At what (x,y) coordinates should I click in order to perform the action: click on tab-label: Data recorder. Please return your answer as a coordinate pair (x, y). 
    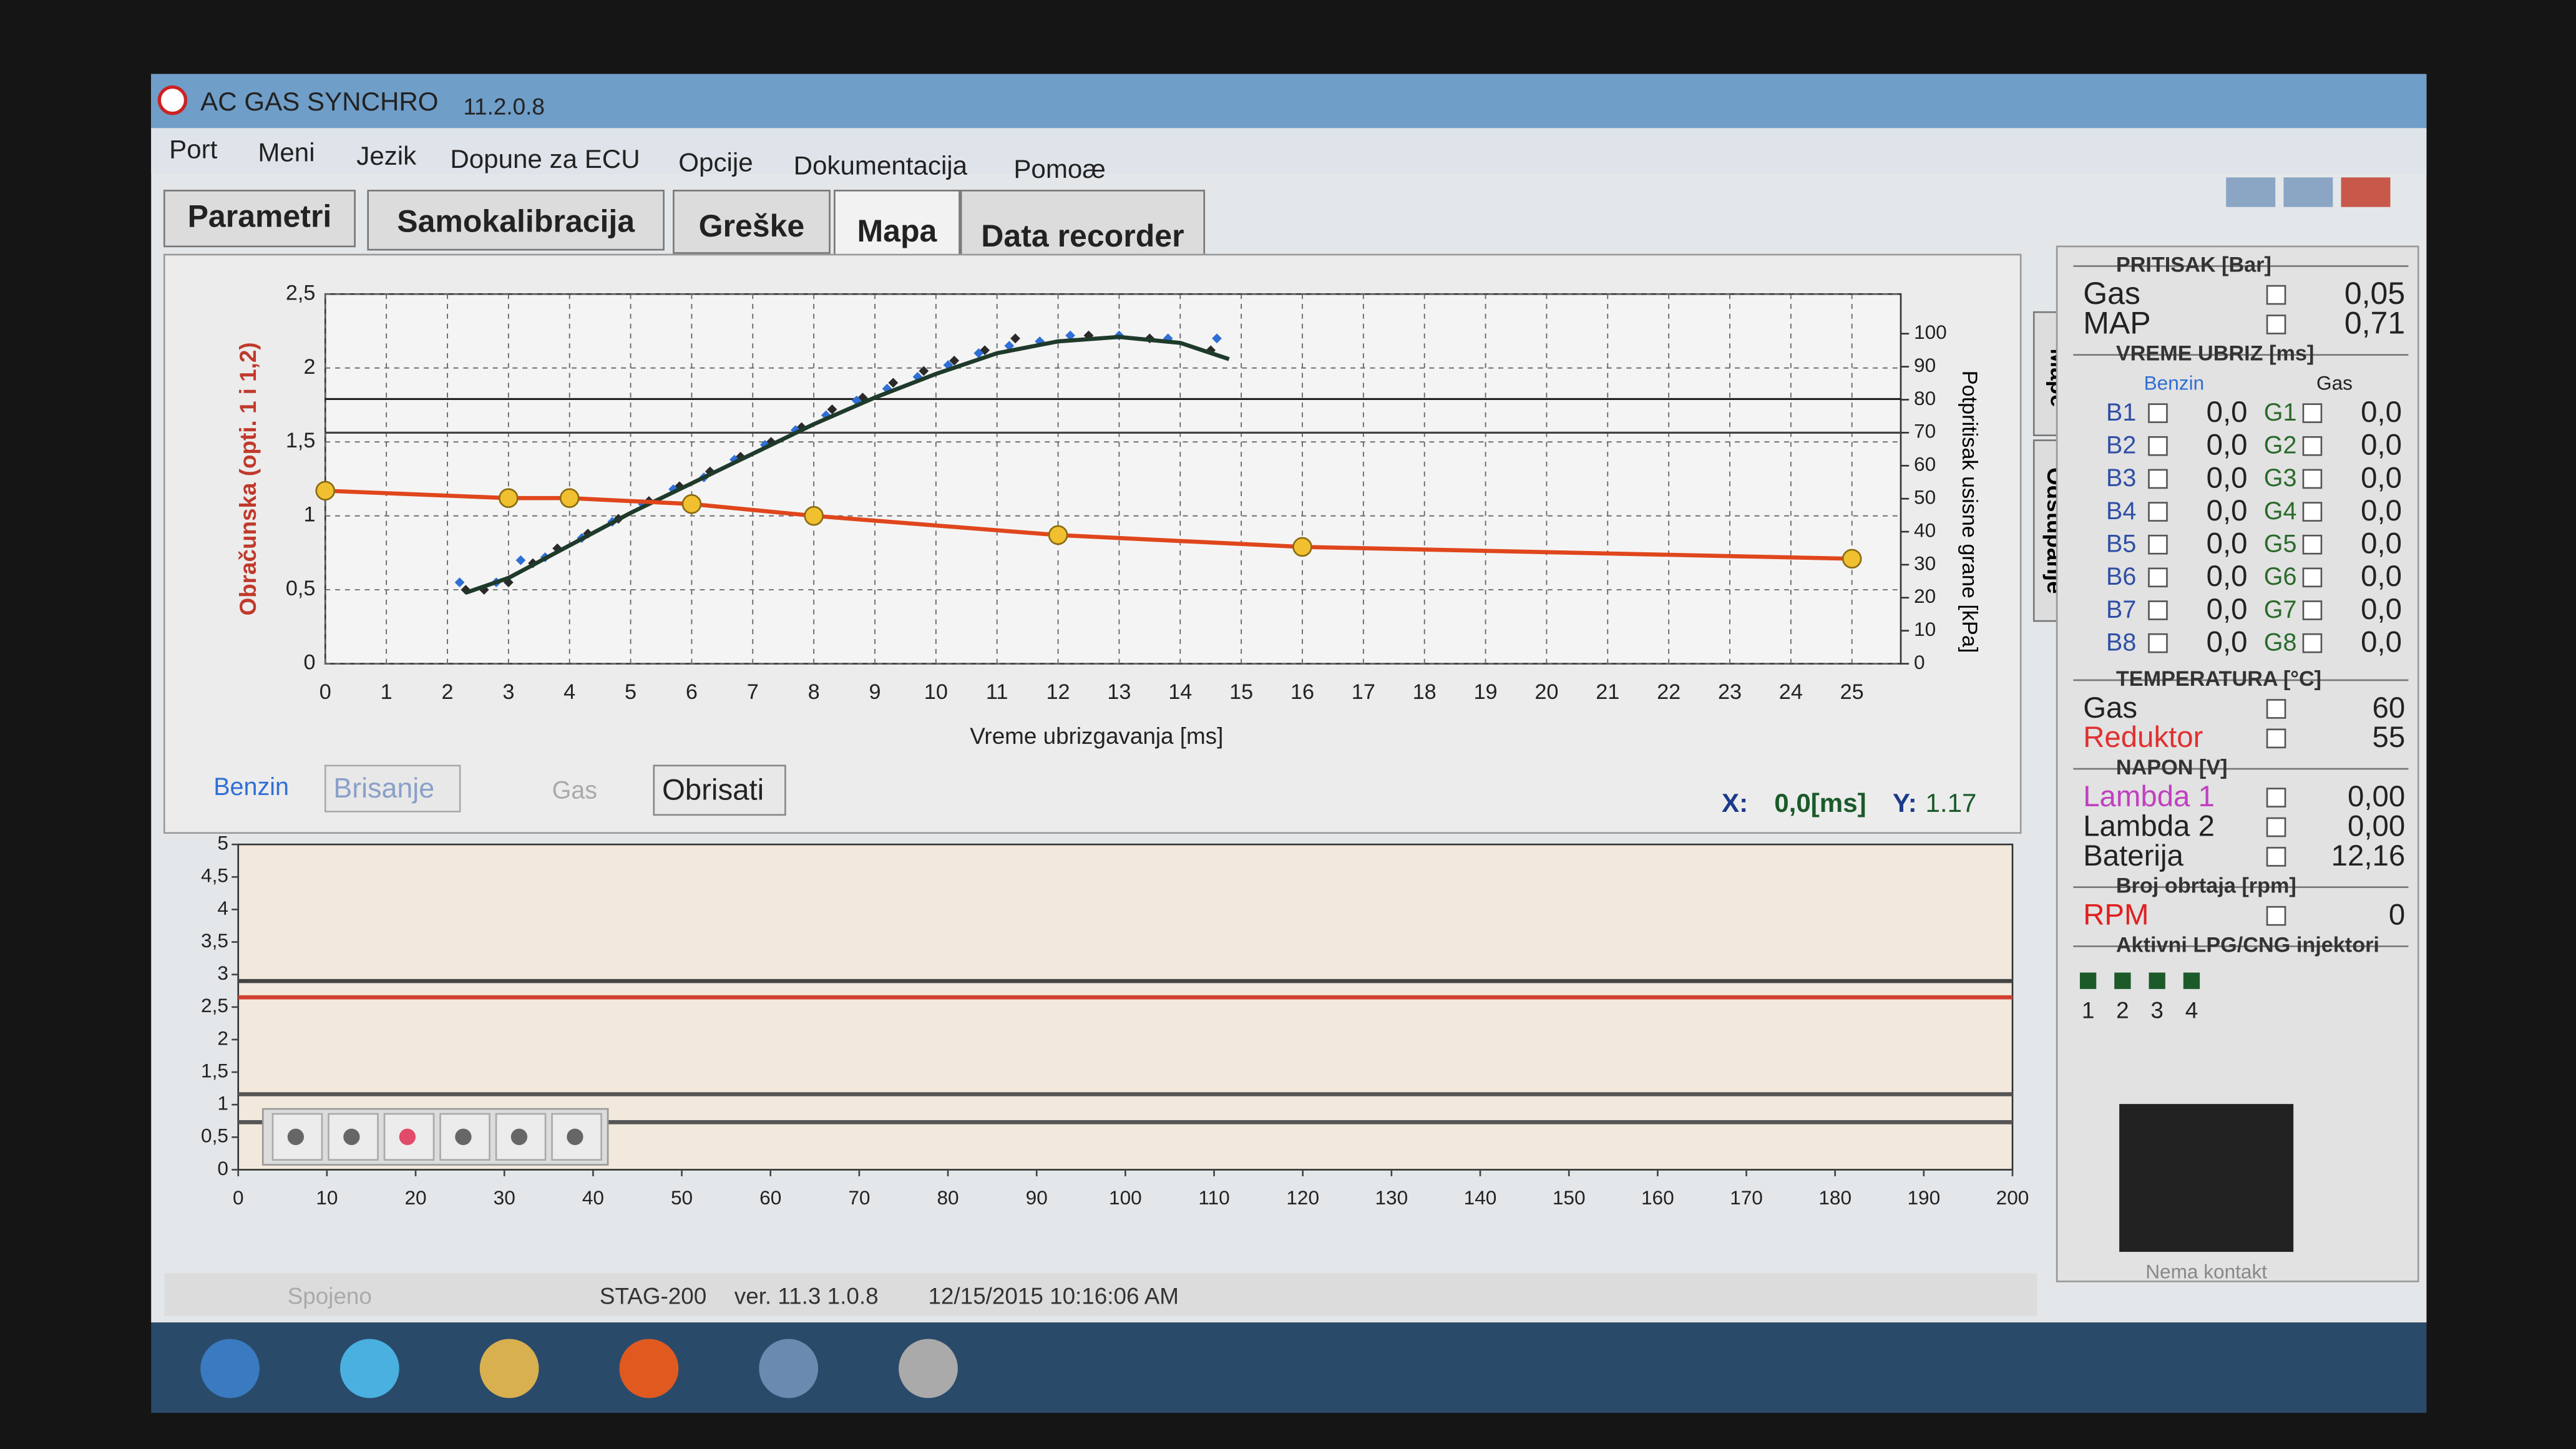
    Looking at the image, I should click on (1082, 235).